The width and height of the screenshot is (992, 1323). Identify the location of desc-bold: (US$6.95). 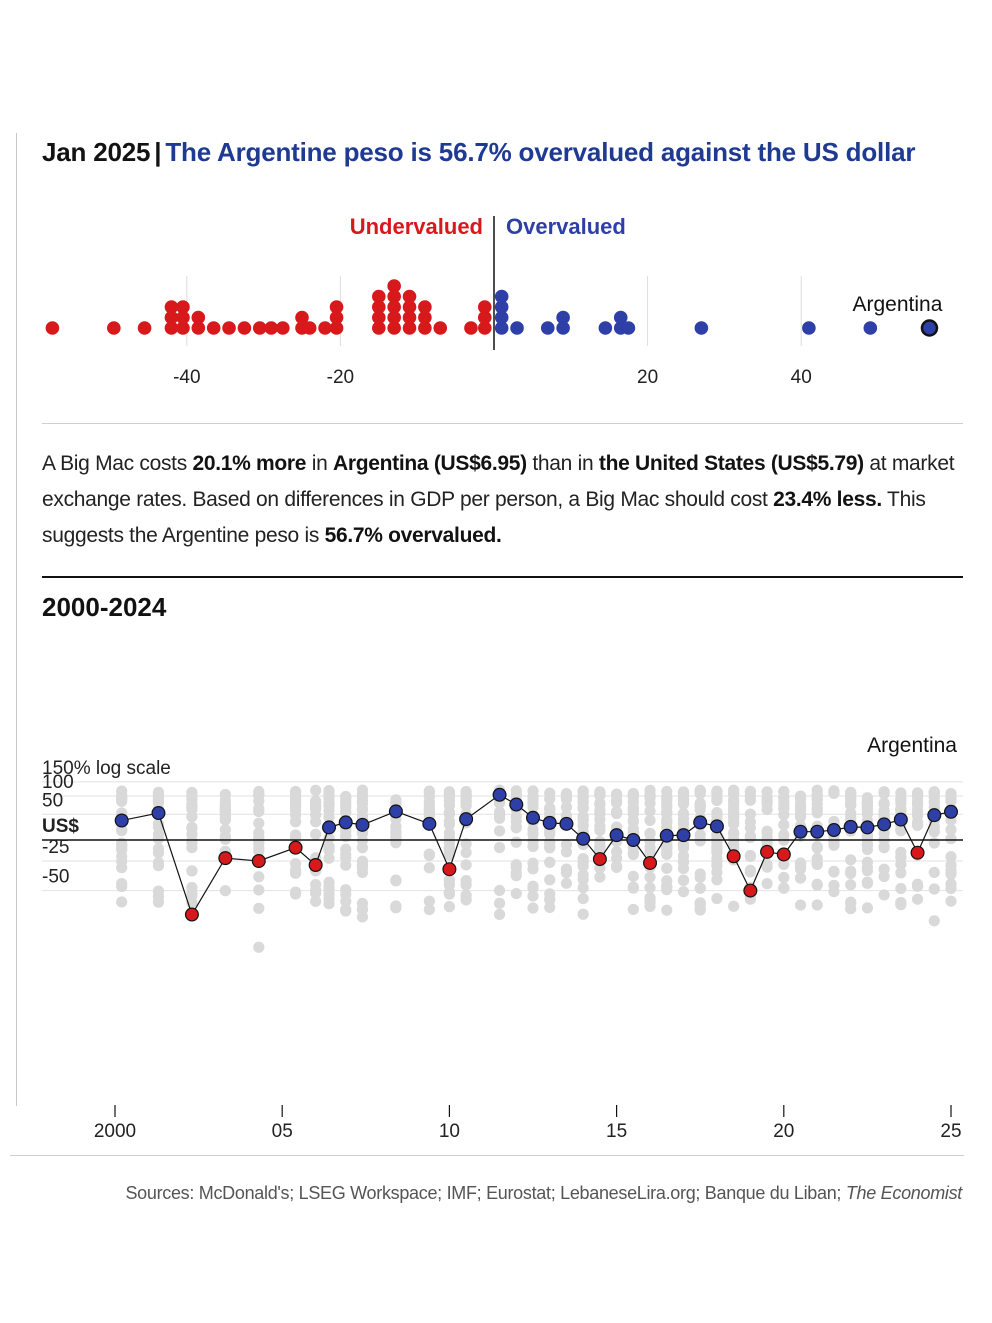
(477, 463).